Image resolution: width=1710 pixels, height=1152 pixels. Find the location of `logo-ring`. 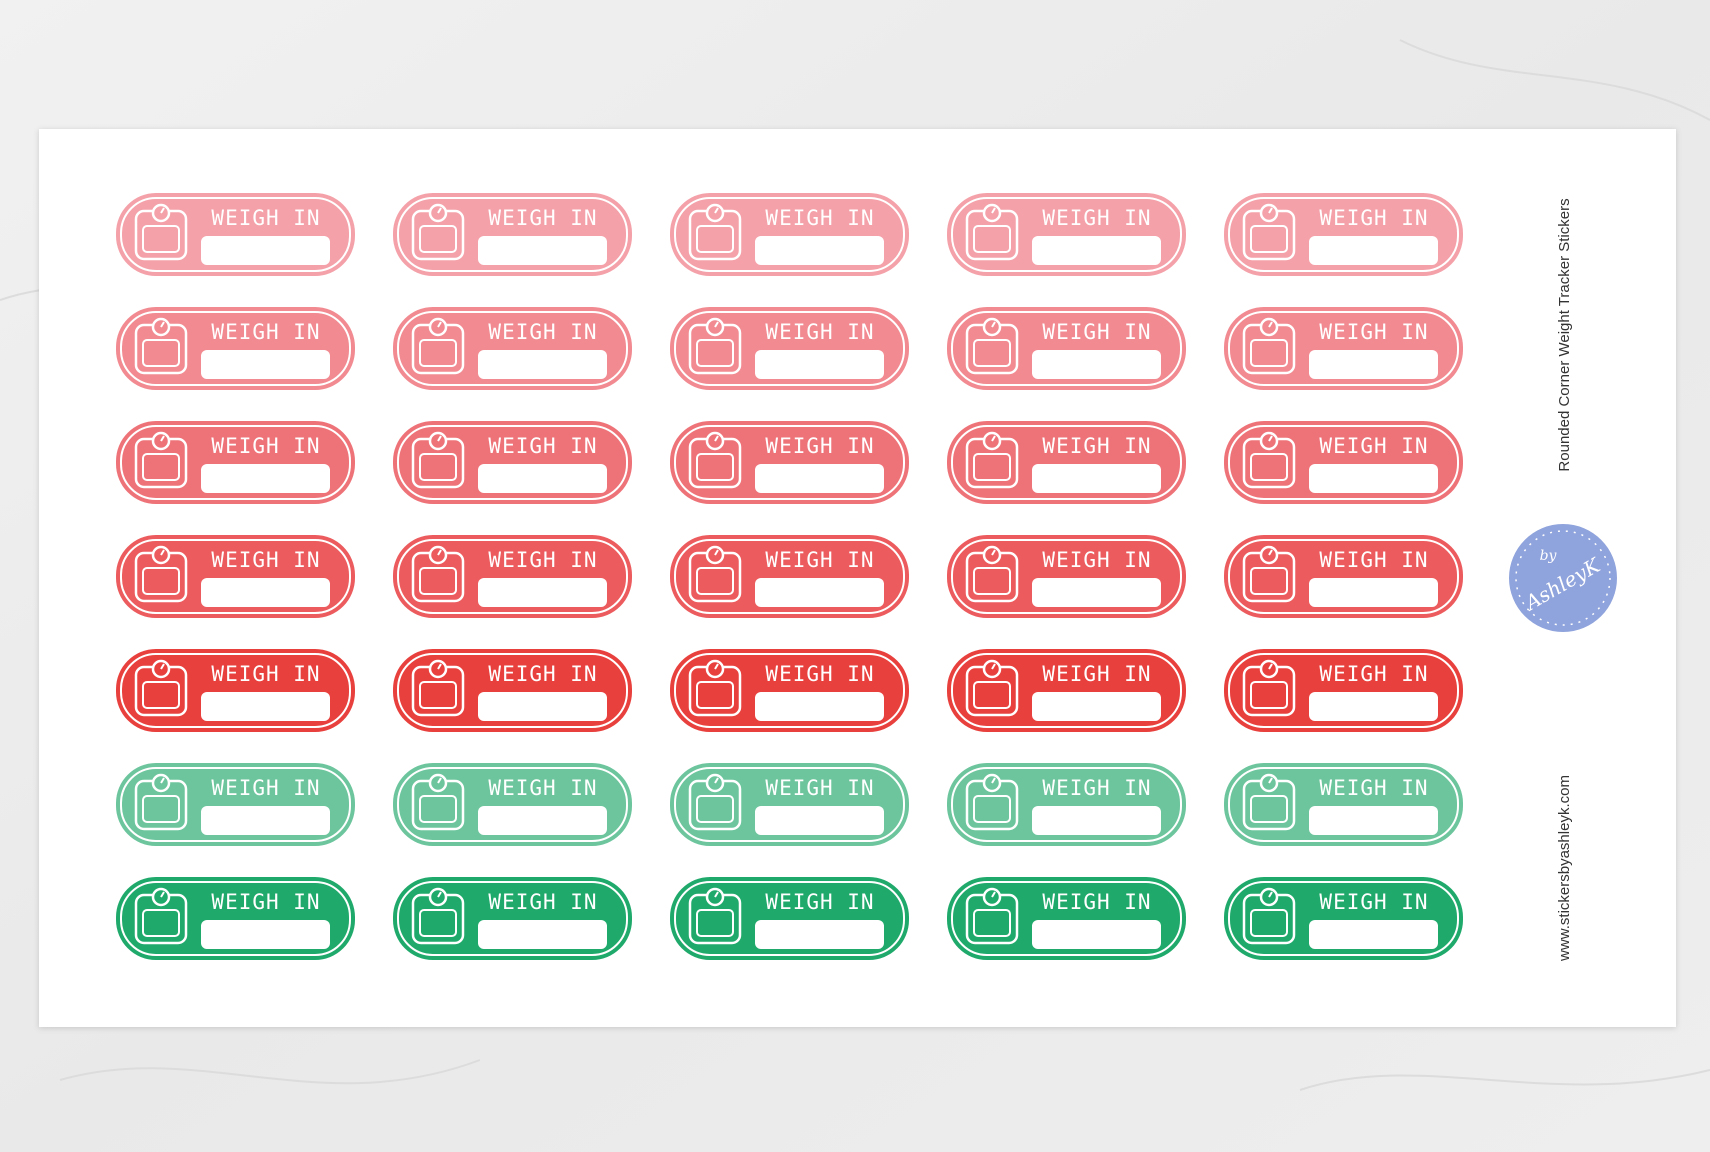

logo-ring is located at coordinates (1563, 578).